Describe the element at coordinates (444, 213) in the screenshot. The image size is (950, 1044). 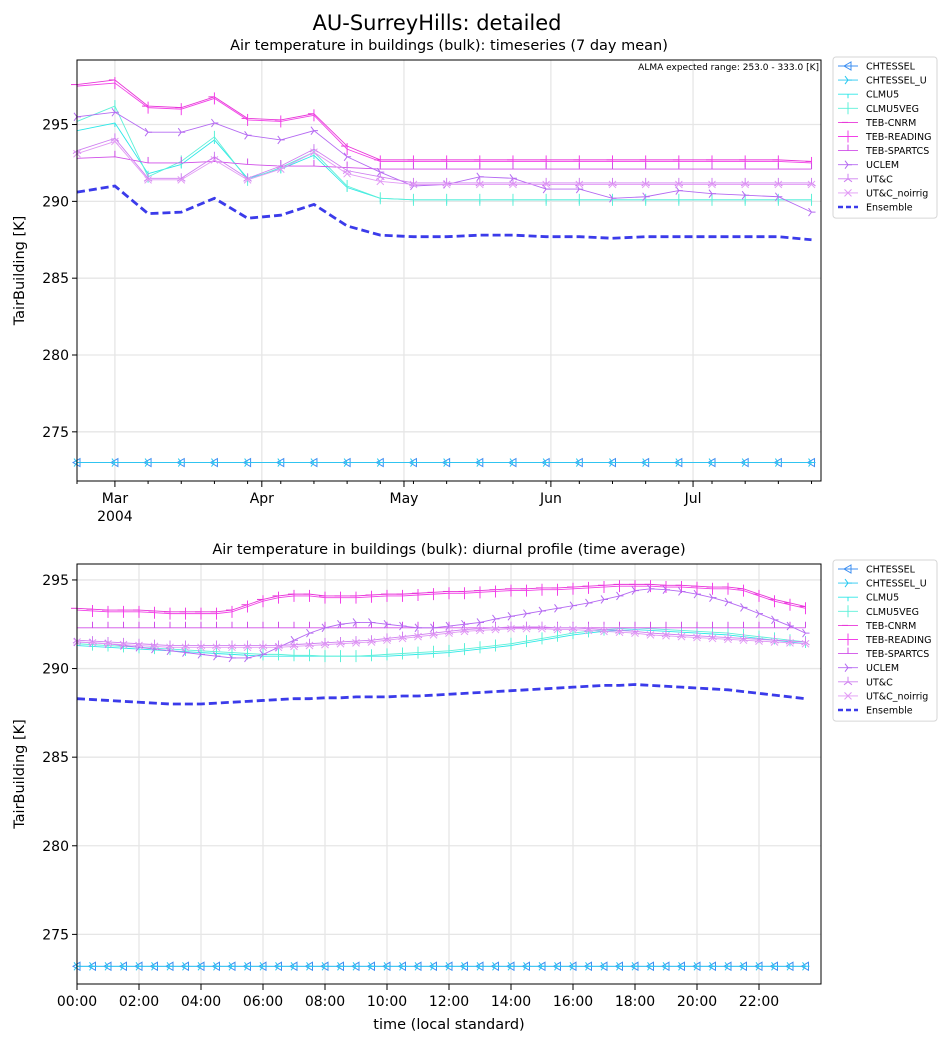
I see `series-line-Ensemble` at that location.